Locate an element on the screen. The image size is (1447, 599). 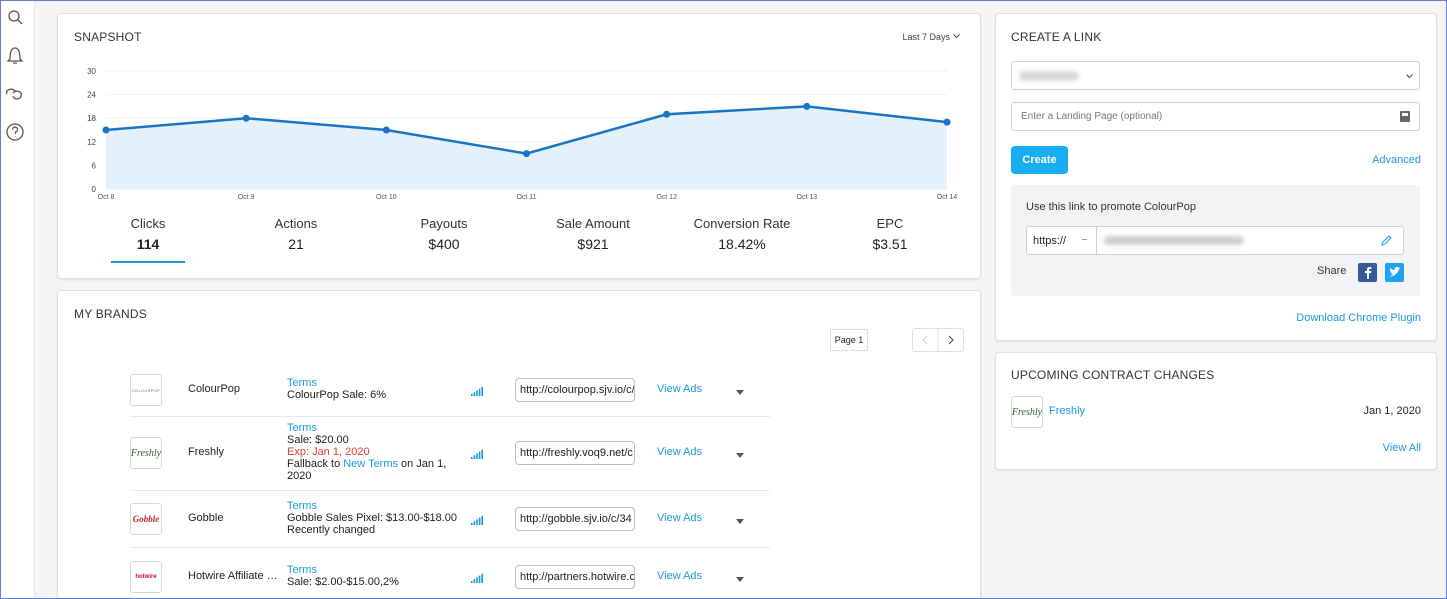
facebook-button is located at coordinates (1367, 272).